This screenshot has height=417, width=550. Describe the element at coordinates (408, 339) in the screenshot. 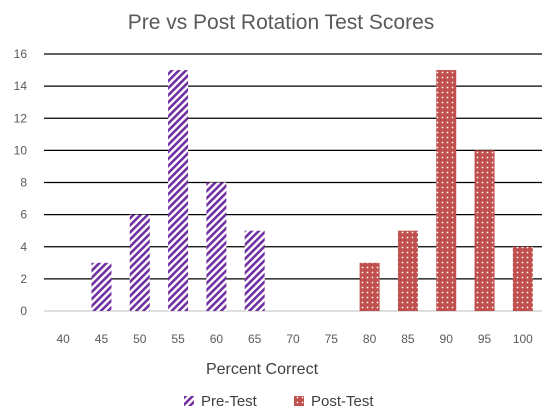

I see `x-tick-label-85: 85` at that location.